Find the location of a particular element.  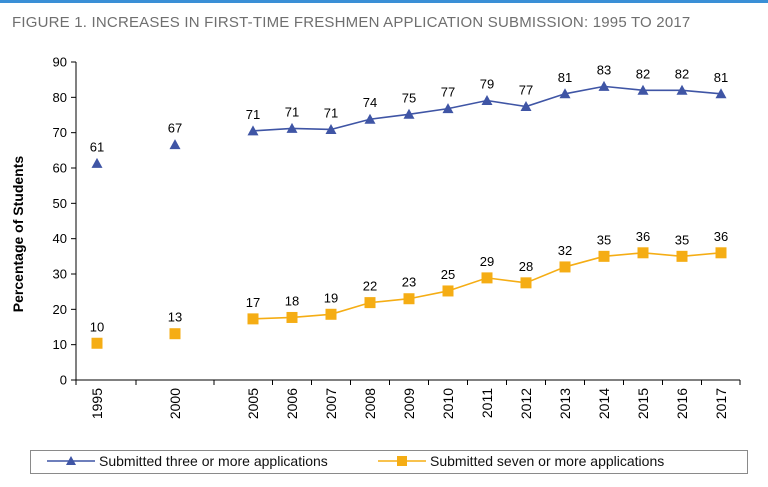

data-label: 13 is located at coordinates (175, 317).